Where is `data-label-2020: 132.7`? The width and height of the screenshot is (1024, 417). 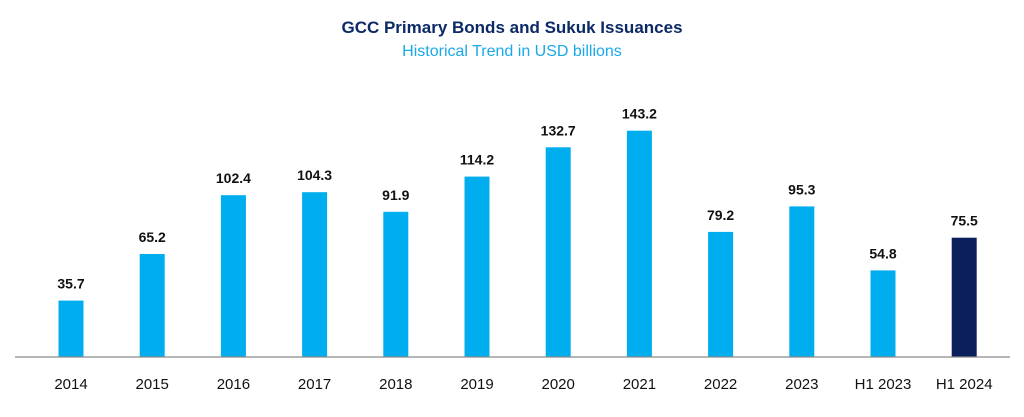
data-label-2020: 132.7 is located at coordinates (558, 130).